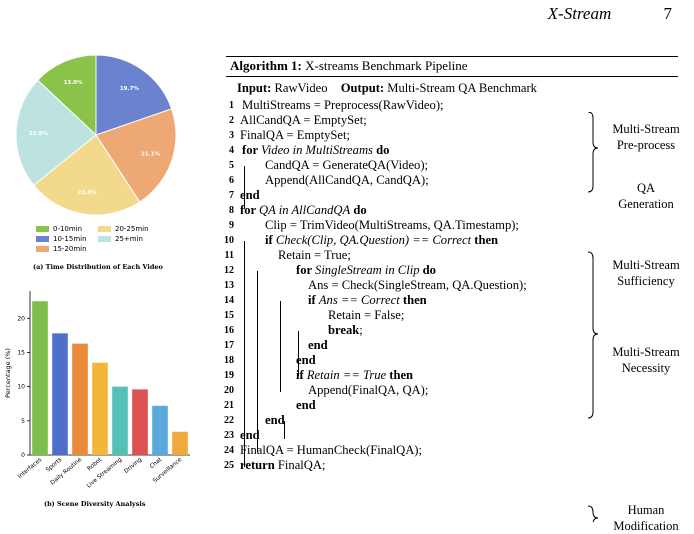 The image size is (694, 534). I want to click on algorithm-line: break;, so click(345, 330).